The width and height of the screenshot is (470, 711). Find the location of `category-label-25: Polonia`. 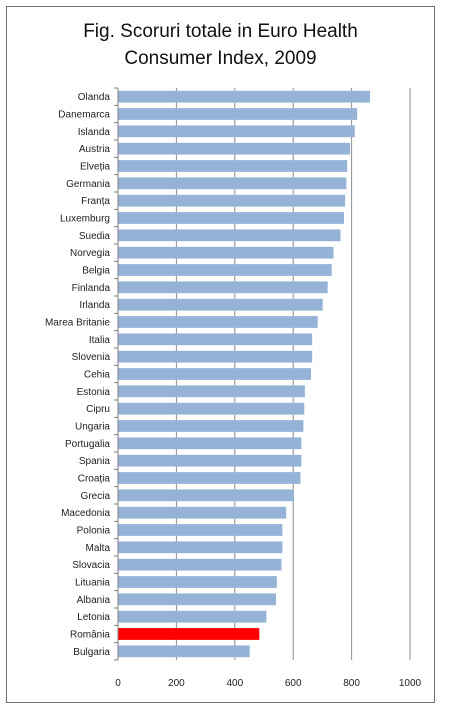

category-label-25: Polonia is located at coordinates (94, 531).